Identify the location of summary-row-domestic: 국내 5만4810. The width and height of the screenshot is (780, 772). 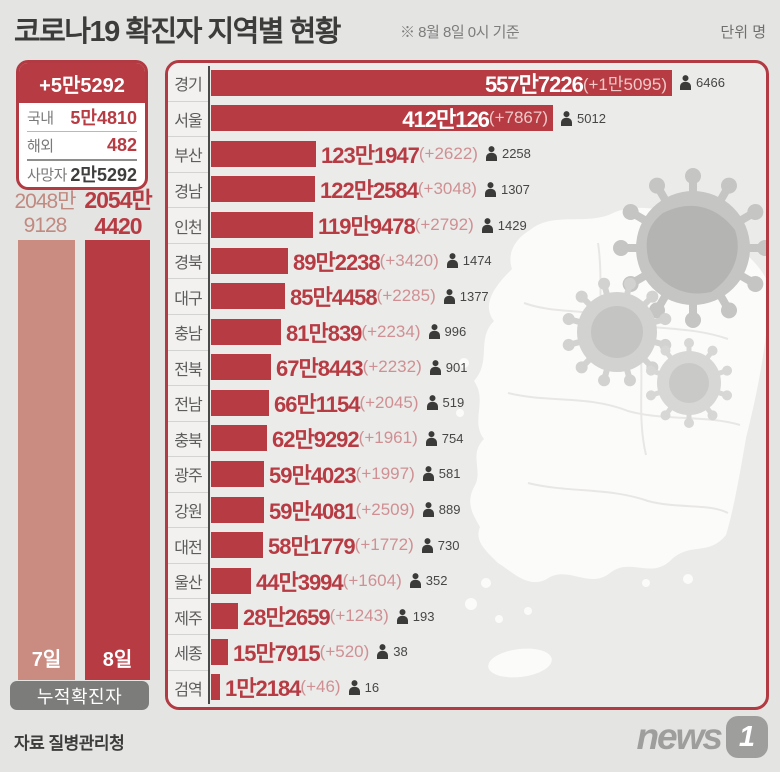
(82, 117).